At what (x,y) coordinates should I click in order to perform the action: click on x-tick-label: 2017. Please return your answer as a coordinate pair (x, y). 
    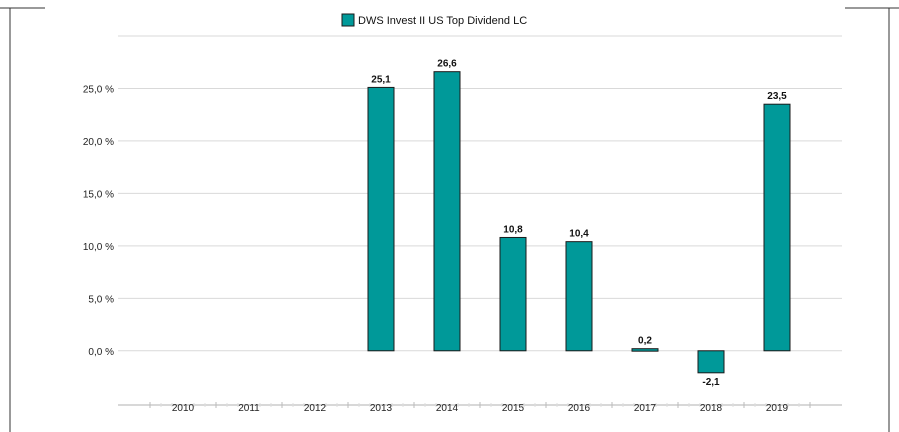
    Looking at the image, I should click on (645, 408).